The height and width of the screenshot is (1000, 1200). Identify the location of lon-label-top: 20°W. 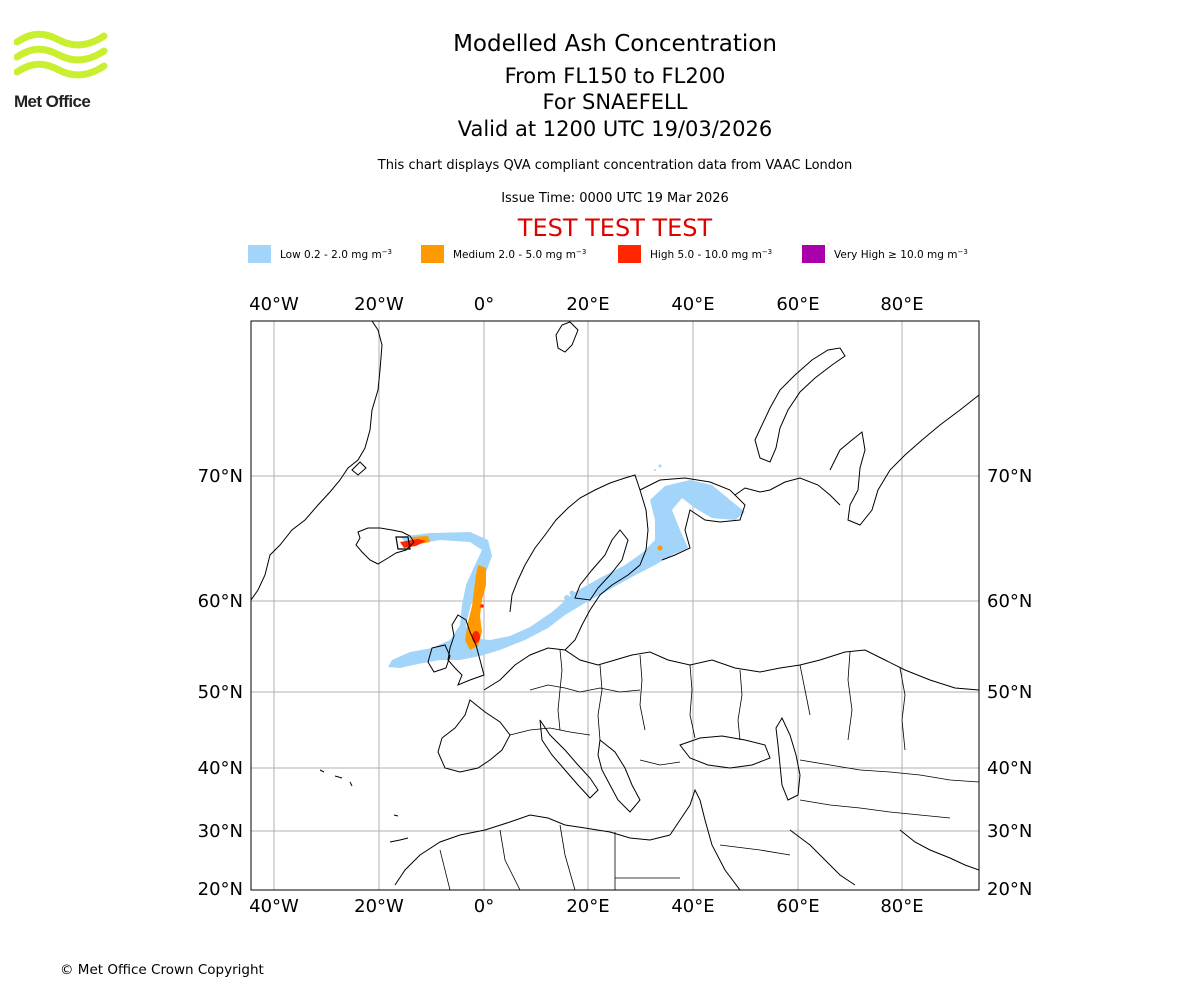
(379, 304).